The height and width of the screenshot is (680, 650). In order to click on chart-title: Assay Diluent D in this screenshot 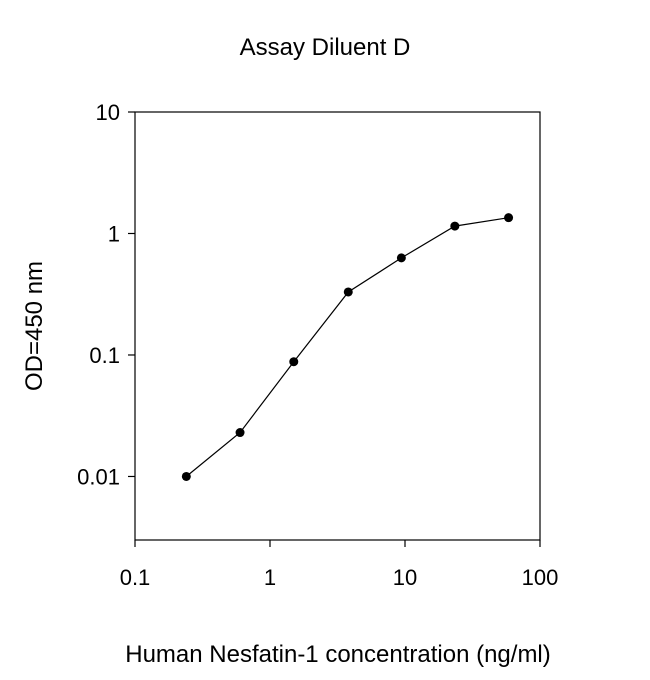, I will do `click(325, 47)`.